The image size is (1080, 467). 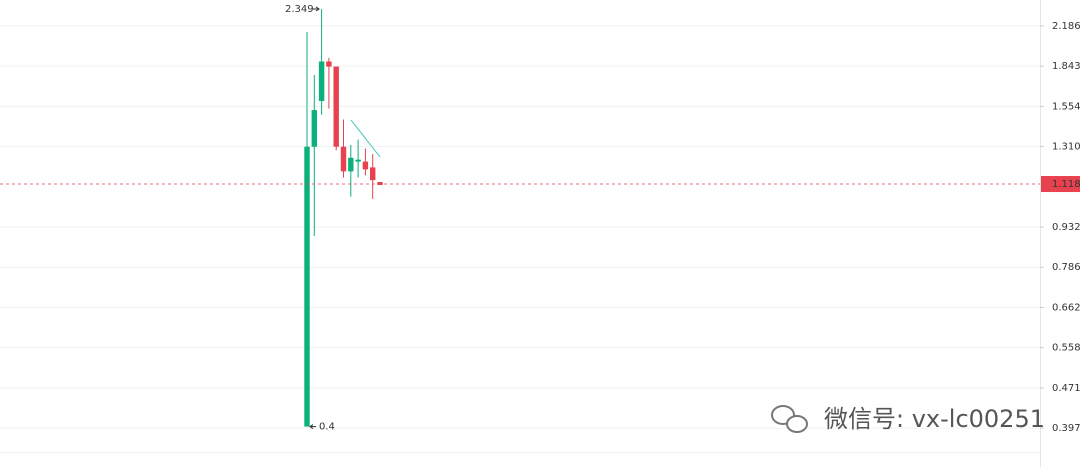 I want to click on y-tick-label: 0.4713, so click(x=1066, y=388).